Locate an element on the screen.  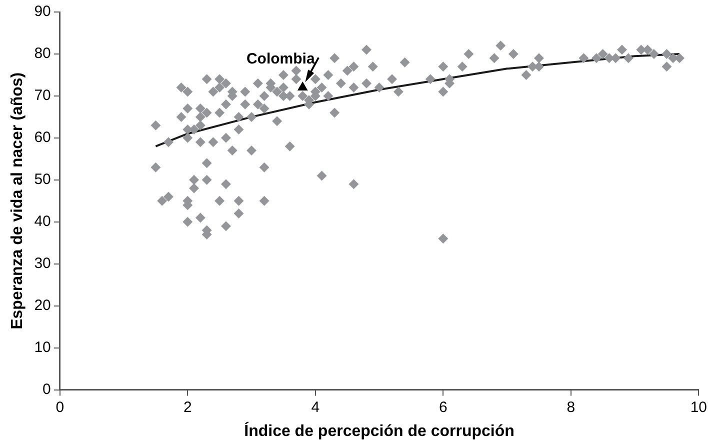
x-tick-label: 6 is located at coordinates (443, 407).